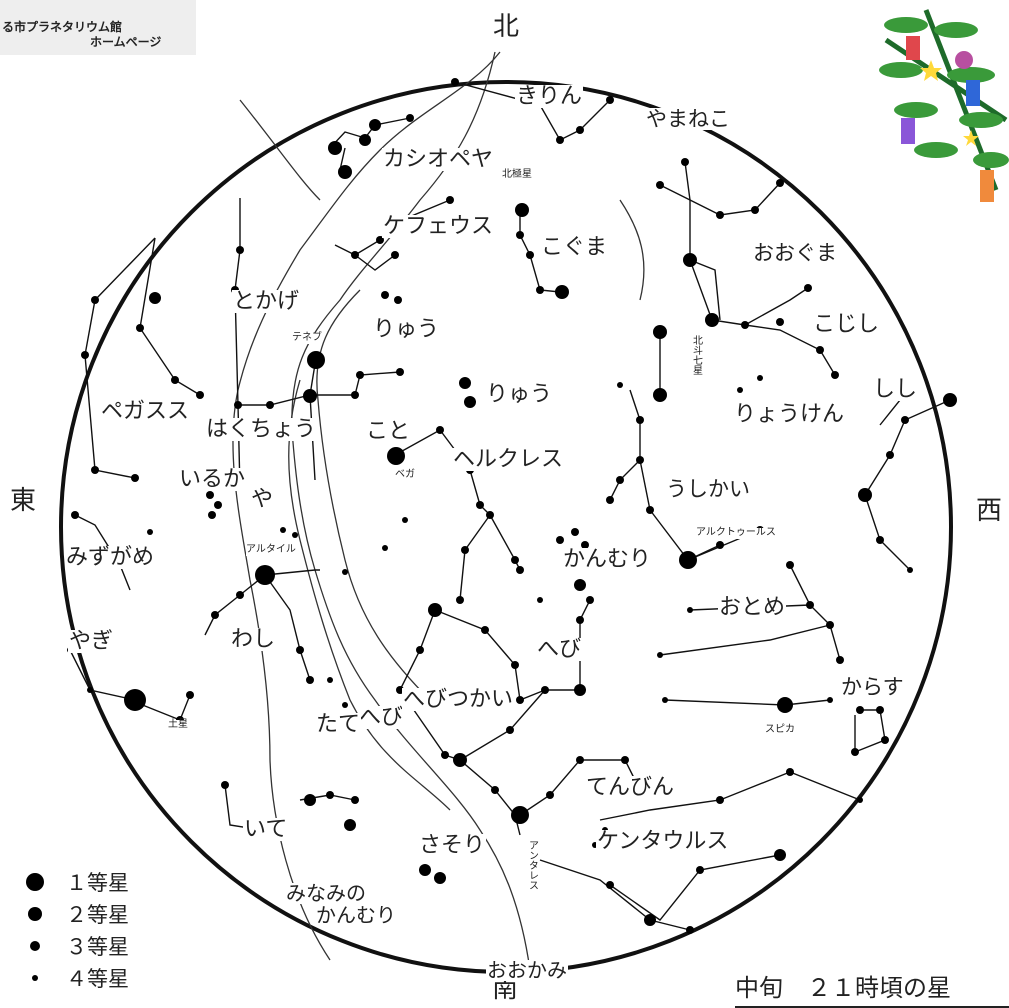  What do you see at coordinates (261, 429) in the screenshot?
I see `constellation-label: はくちょう` at bounding box center [261, 429].